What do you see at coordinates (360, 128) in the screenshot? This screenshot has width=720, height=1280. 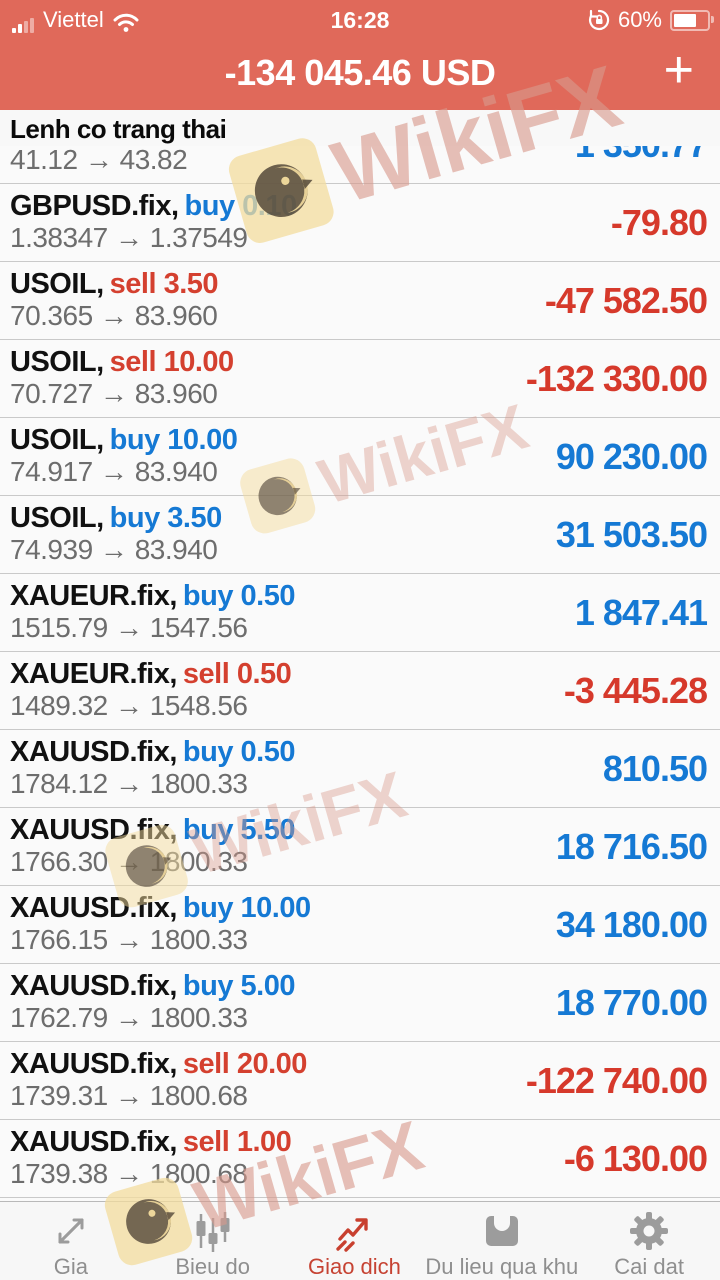 I see `section-header: Lenh co trang thai` at bounding box center [360, 128].